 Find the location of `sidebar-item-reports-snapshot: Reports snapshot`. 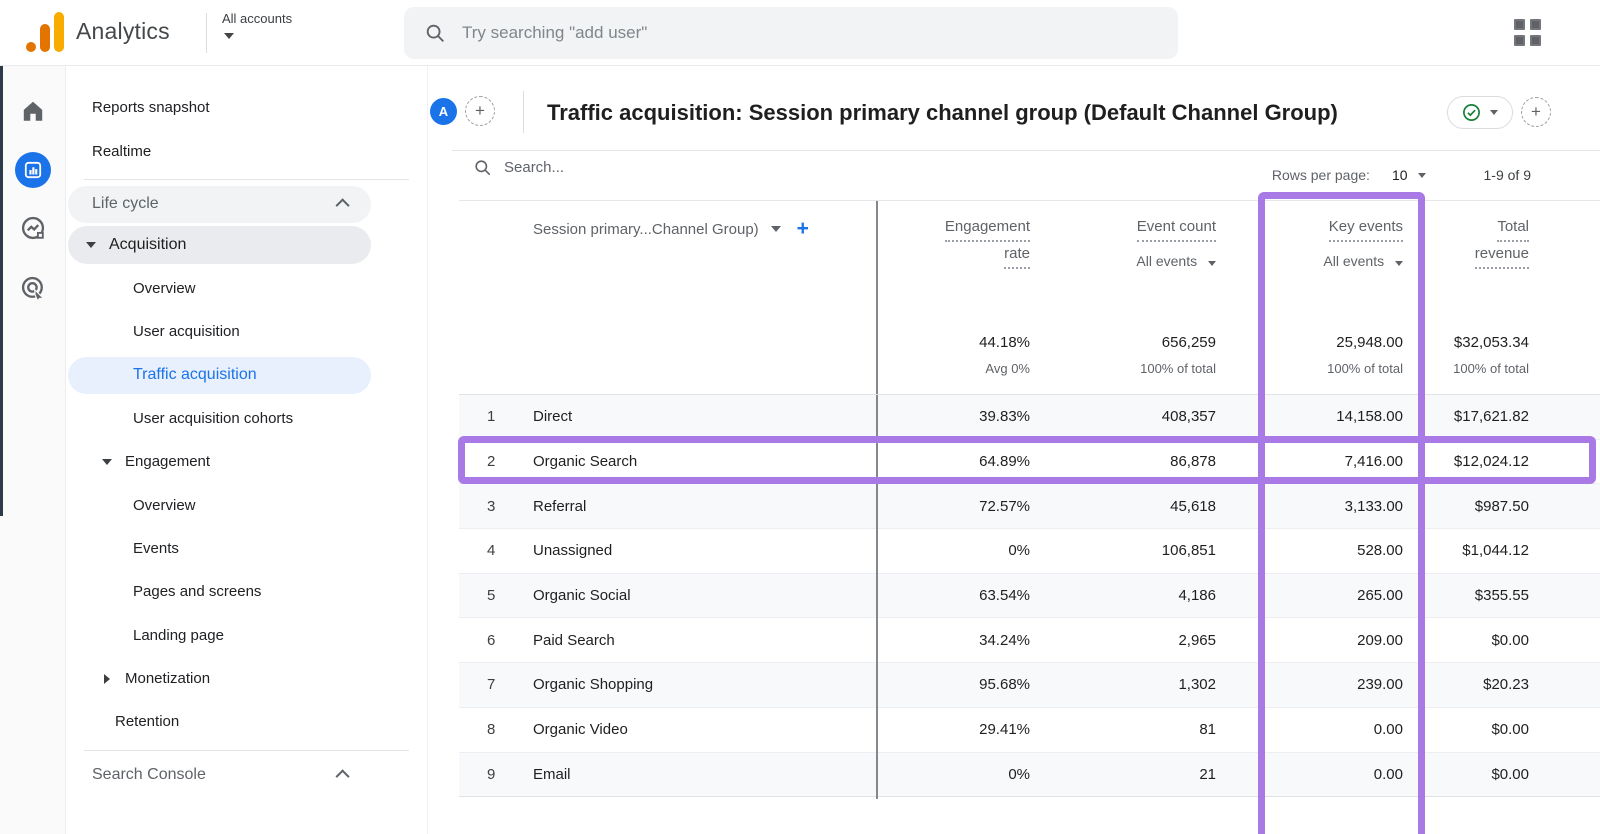

sidebar-item-reports-snapshot: Reports snapshot is located at coordinates (151, 108).